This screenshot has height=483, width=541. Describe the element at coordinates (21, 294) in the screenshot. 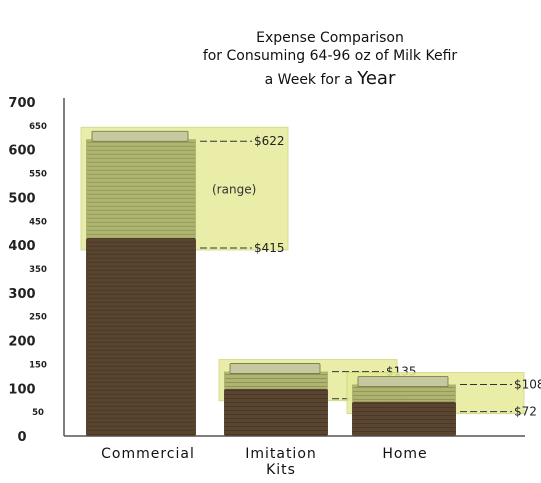

I see `y-tick-label: 300` at that location.